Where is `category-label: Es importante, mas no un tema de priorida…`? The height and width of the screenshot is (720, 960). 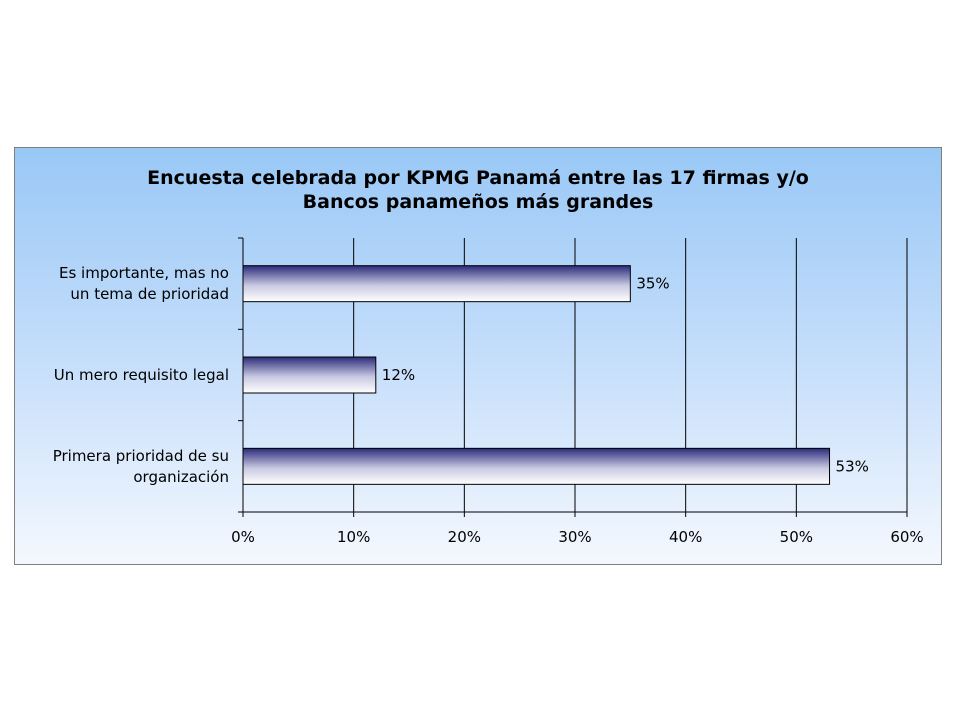 category-label: Es importante, mas no un tema de priorida… is located at coordinates (144, 283).